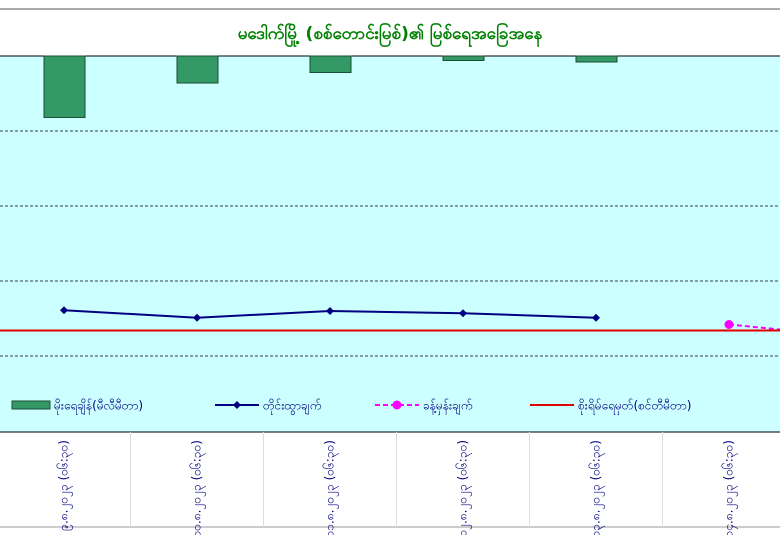 Image resolution: width=780 pixels, height=535 pixels. Describe the element at coordinates (331, 487) in the screenshot. I see `x-tick-label: ၁၁.၈.၂၀၂၃ (၀၆:၃၀)` at that location.